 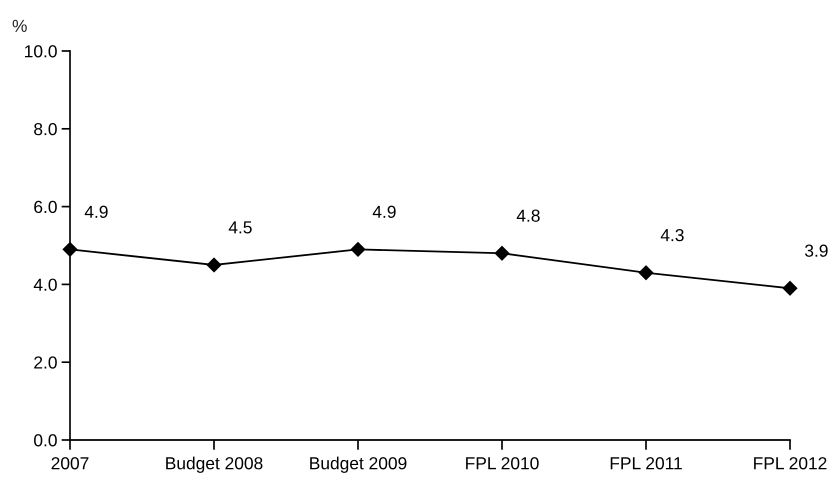 I want to click on x-tick-label: Budget 2008, so click(x=214, y=464).